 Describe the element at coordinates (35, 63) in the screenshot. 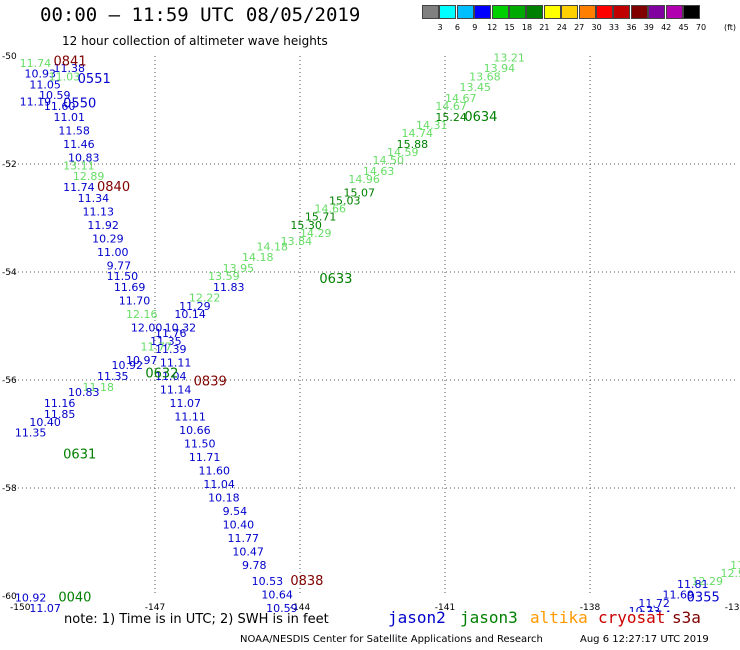

I see `wave-height-value: 11.74` at that location.